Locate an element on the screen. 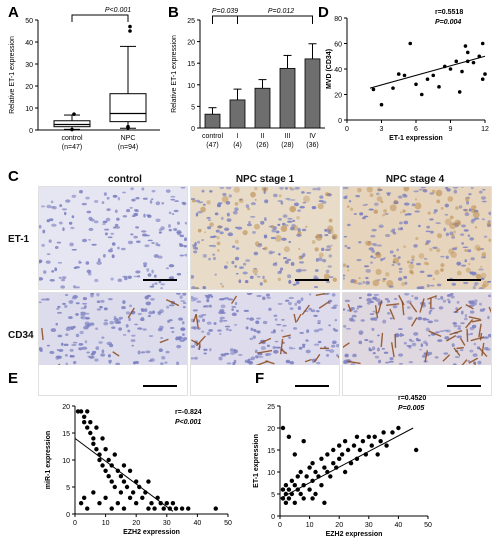 The image size is (500, 547). x-tick-label: 10 is located at coordinates (106, 523).